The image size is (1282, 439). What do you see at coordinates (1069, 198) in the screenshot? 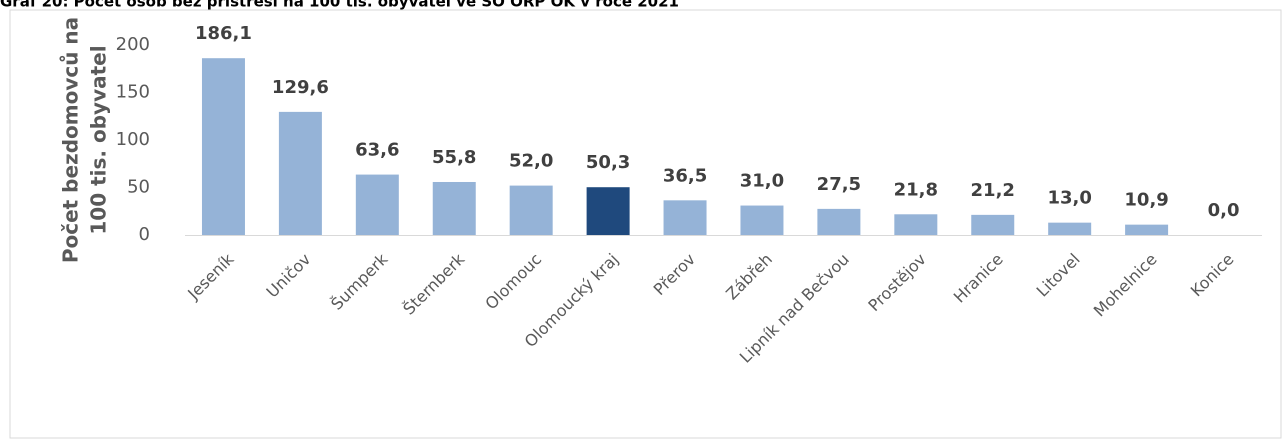
I see `value-label: 13,0` at bounding box center [1069, 198].